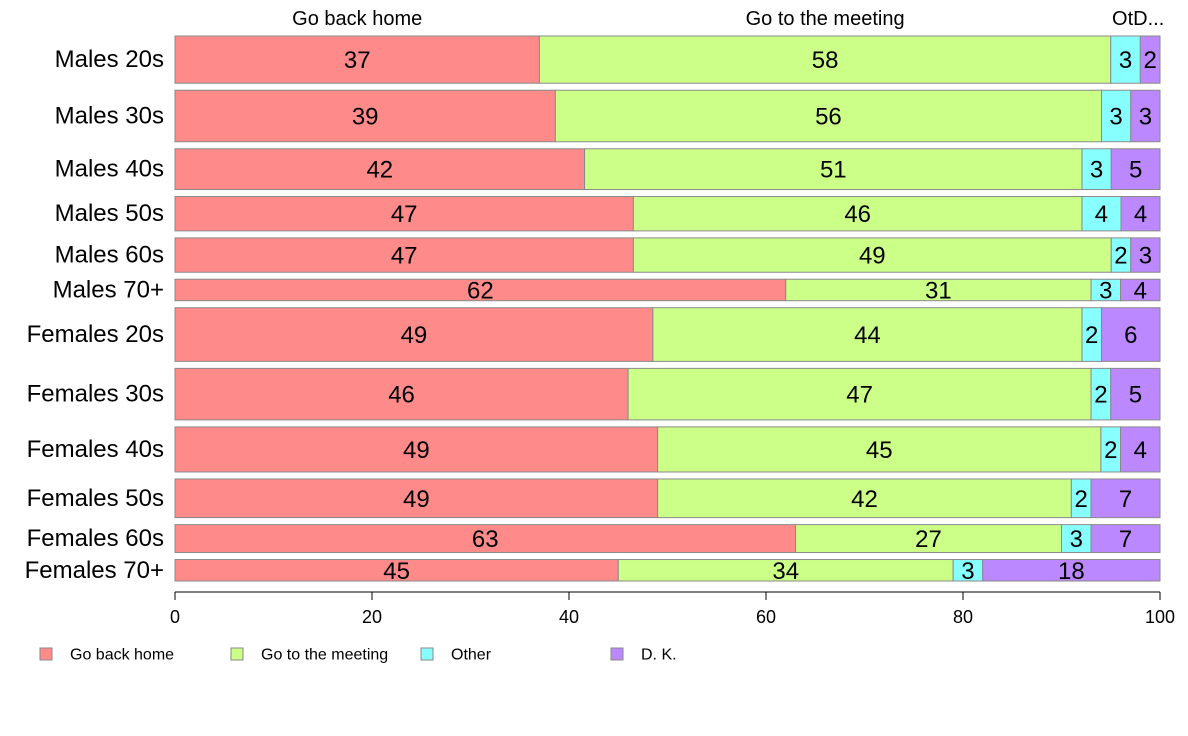 This screenshot has height=736, width=1188. Describe the element at coordinates (95, 498) in the screenshot. I see `category-label: Females 50s` at that location.